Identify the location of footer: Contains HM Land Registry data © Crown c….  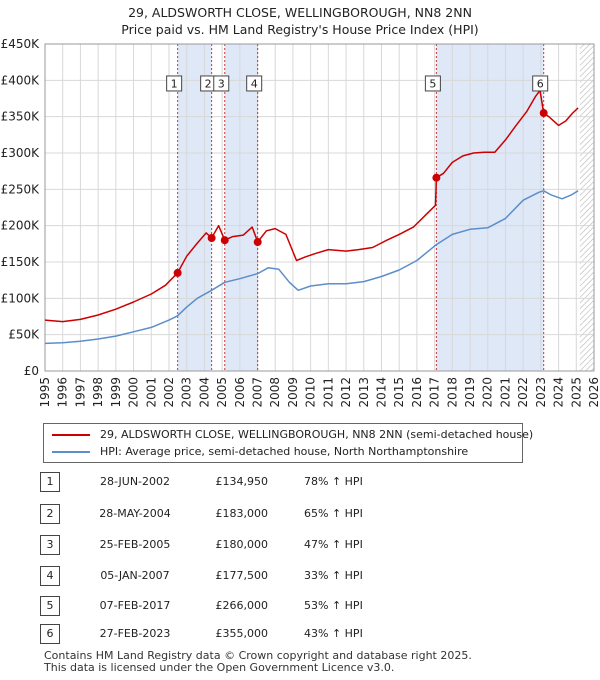
(258, 662).